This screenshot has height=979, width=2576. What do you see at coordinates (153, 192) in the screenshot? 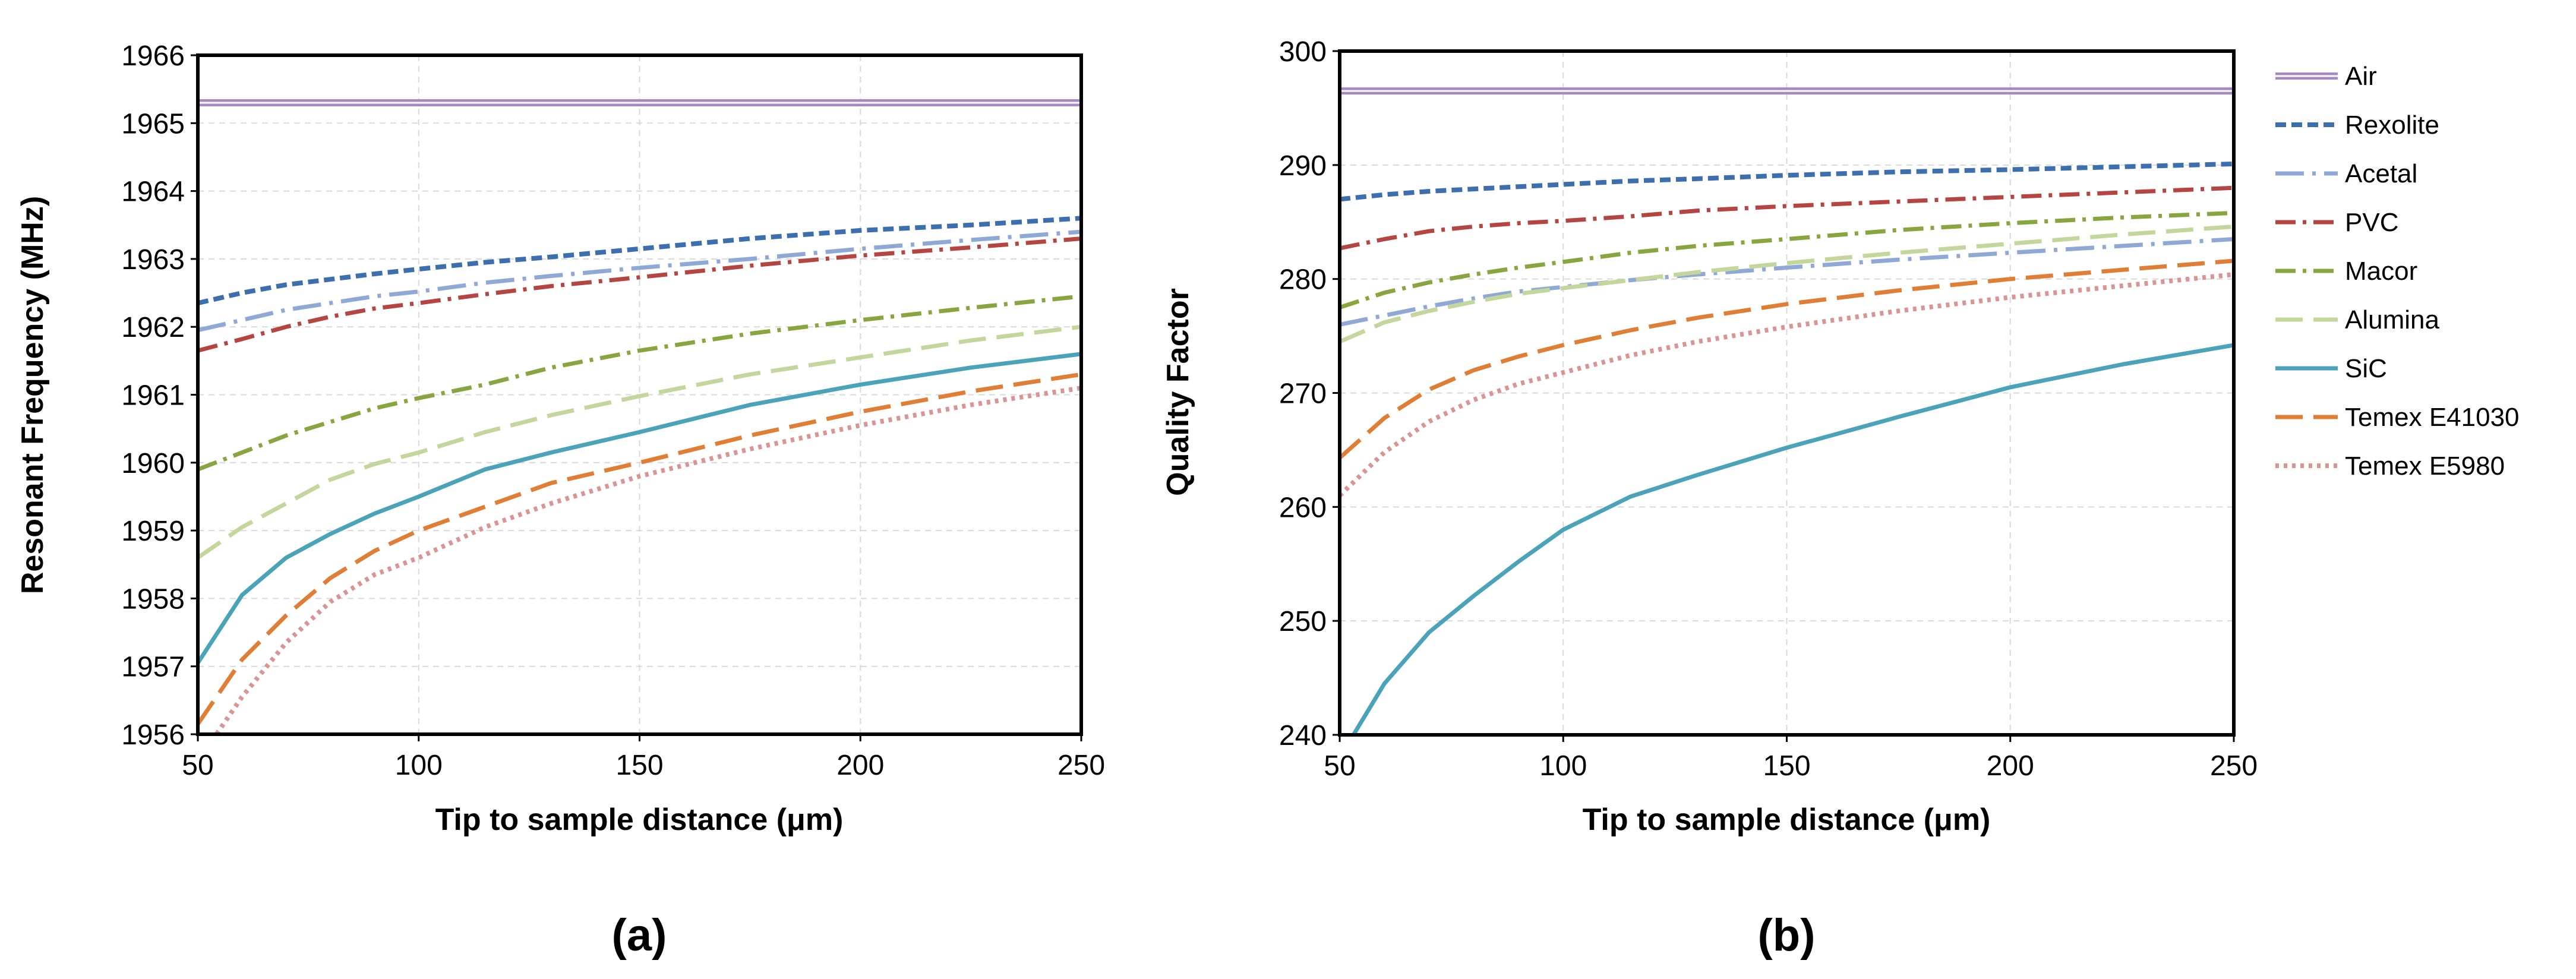
I see `y-tick-label: 1964` at bounding box center [153, 192].